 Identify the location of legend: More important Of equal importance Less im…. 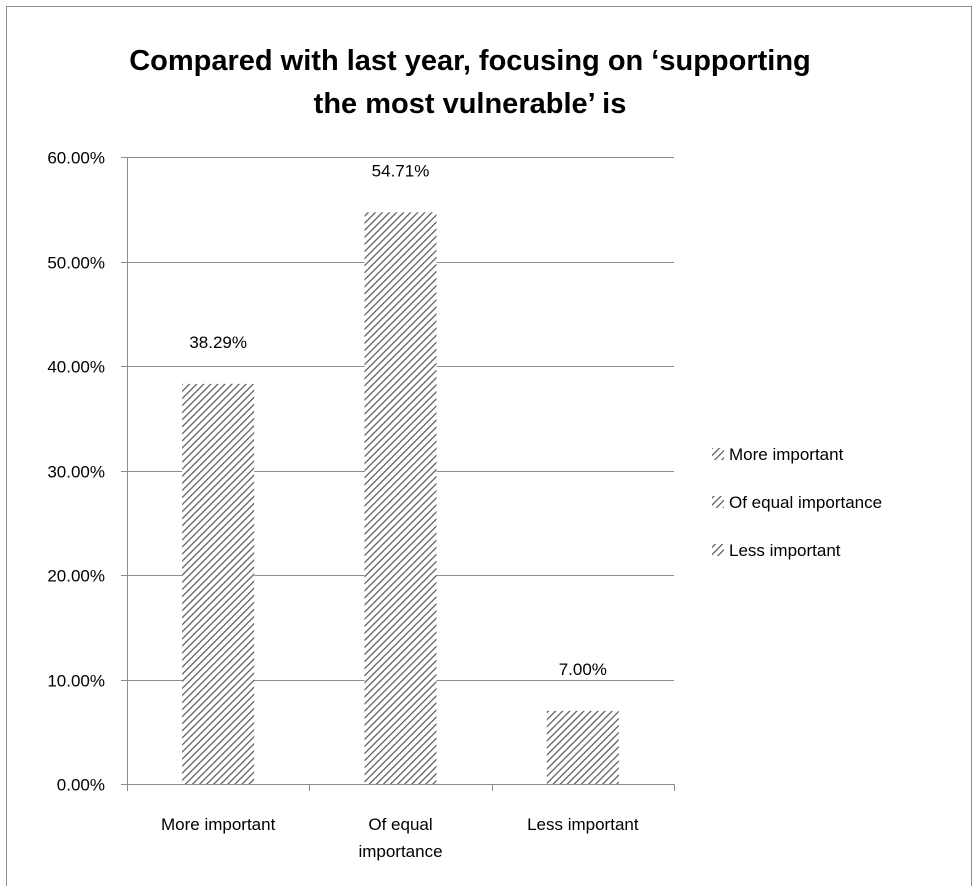
(797, 502).